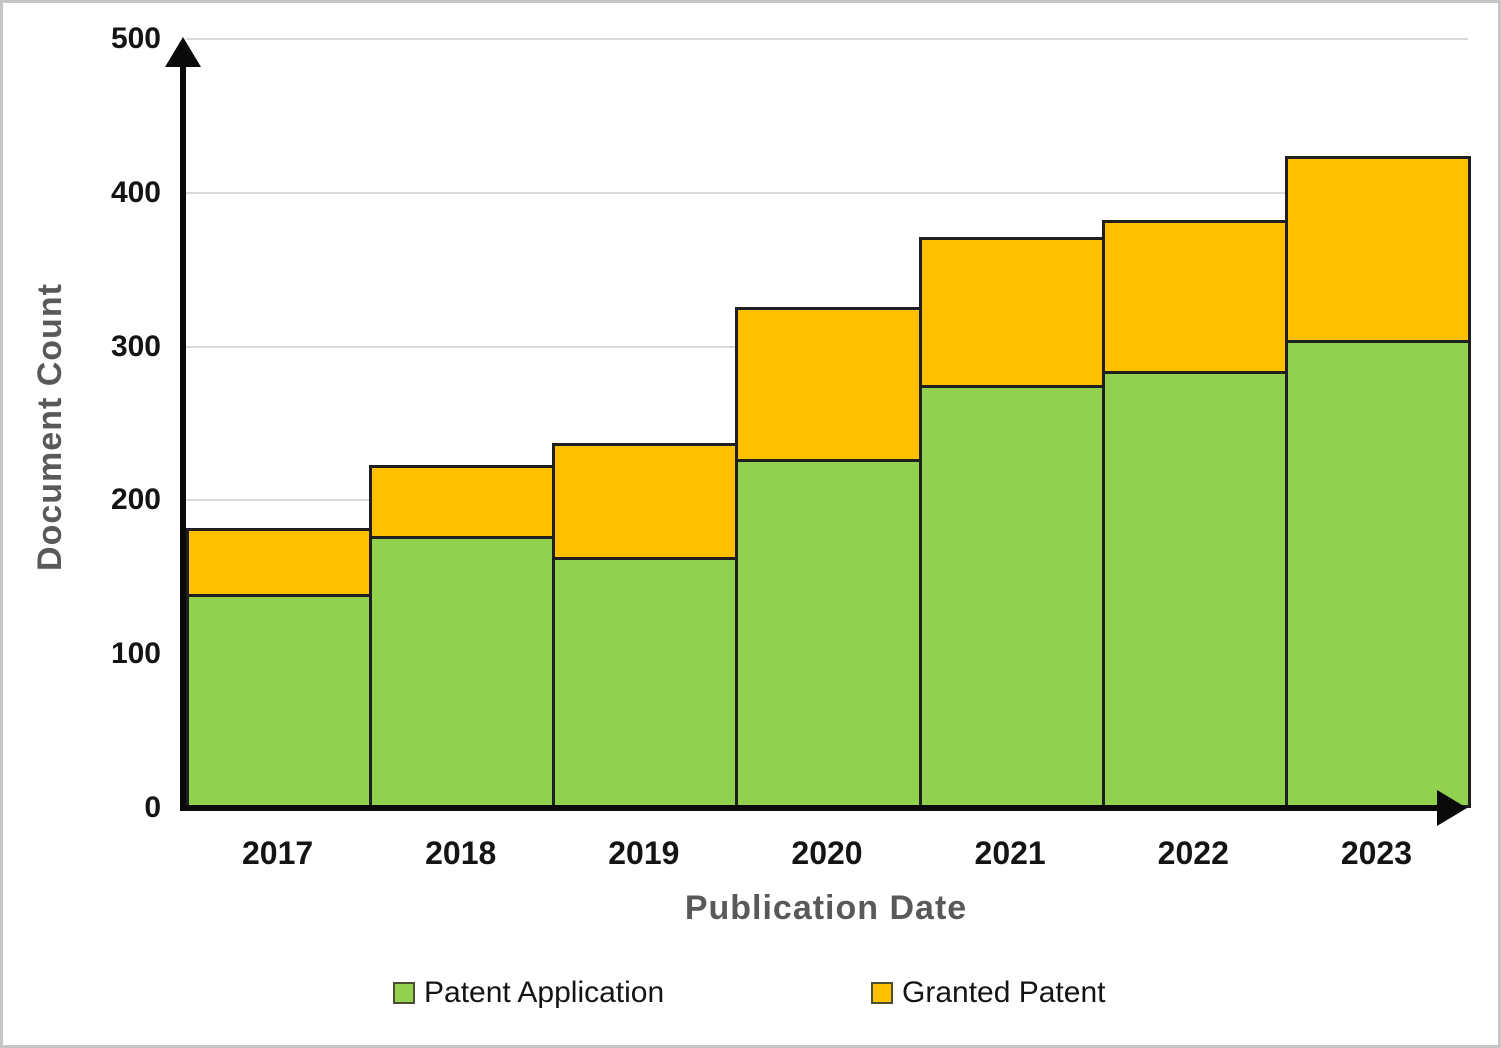 This screenshot has height=1048, width=1501. What do you see at coordinates (1011, 312) in the screenshot?
I see `bar-segment-2021-granted-patent` at bounding box center [1011, 312].